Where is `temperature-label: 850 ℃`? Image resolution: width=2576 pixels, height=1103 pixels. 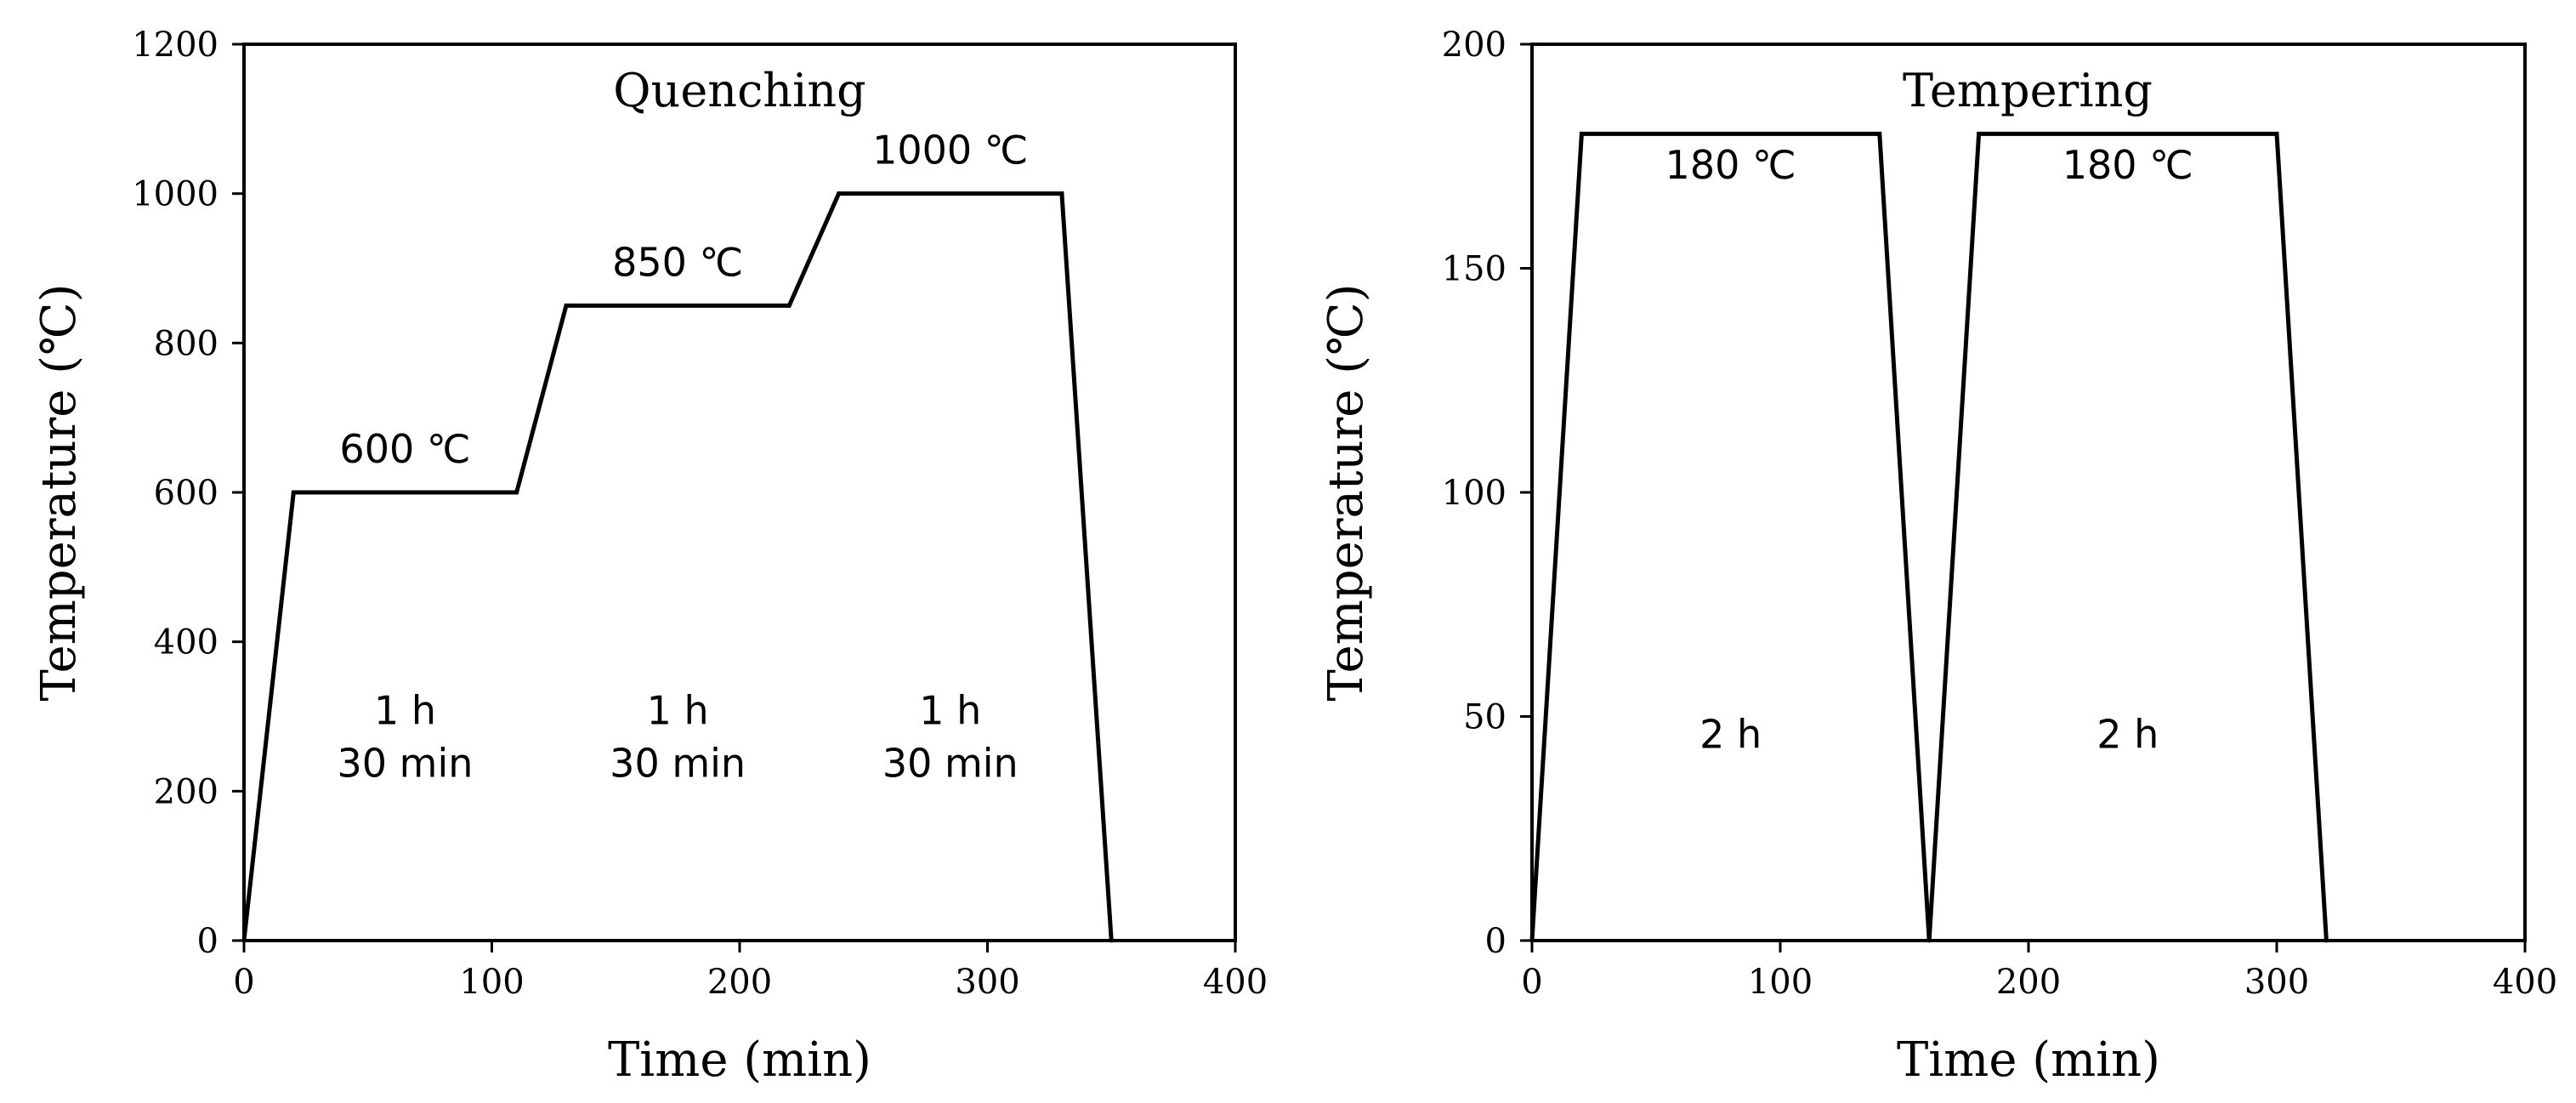
temperature-label: 850 ℃ is located at coordinates (678, 262).